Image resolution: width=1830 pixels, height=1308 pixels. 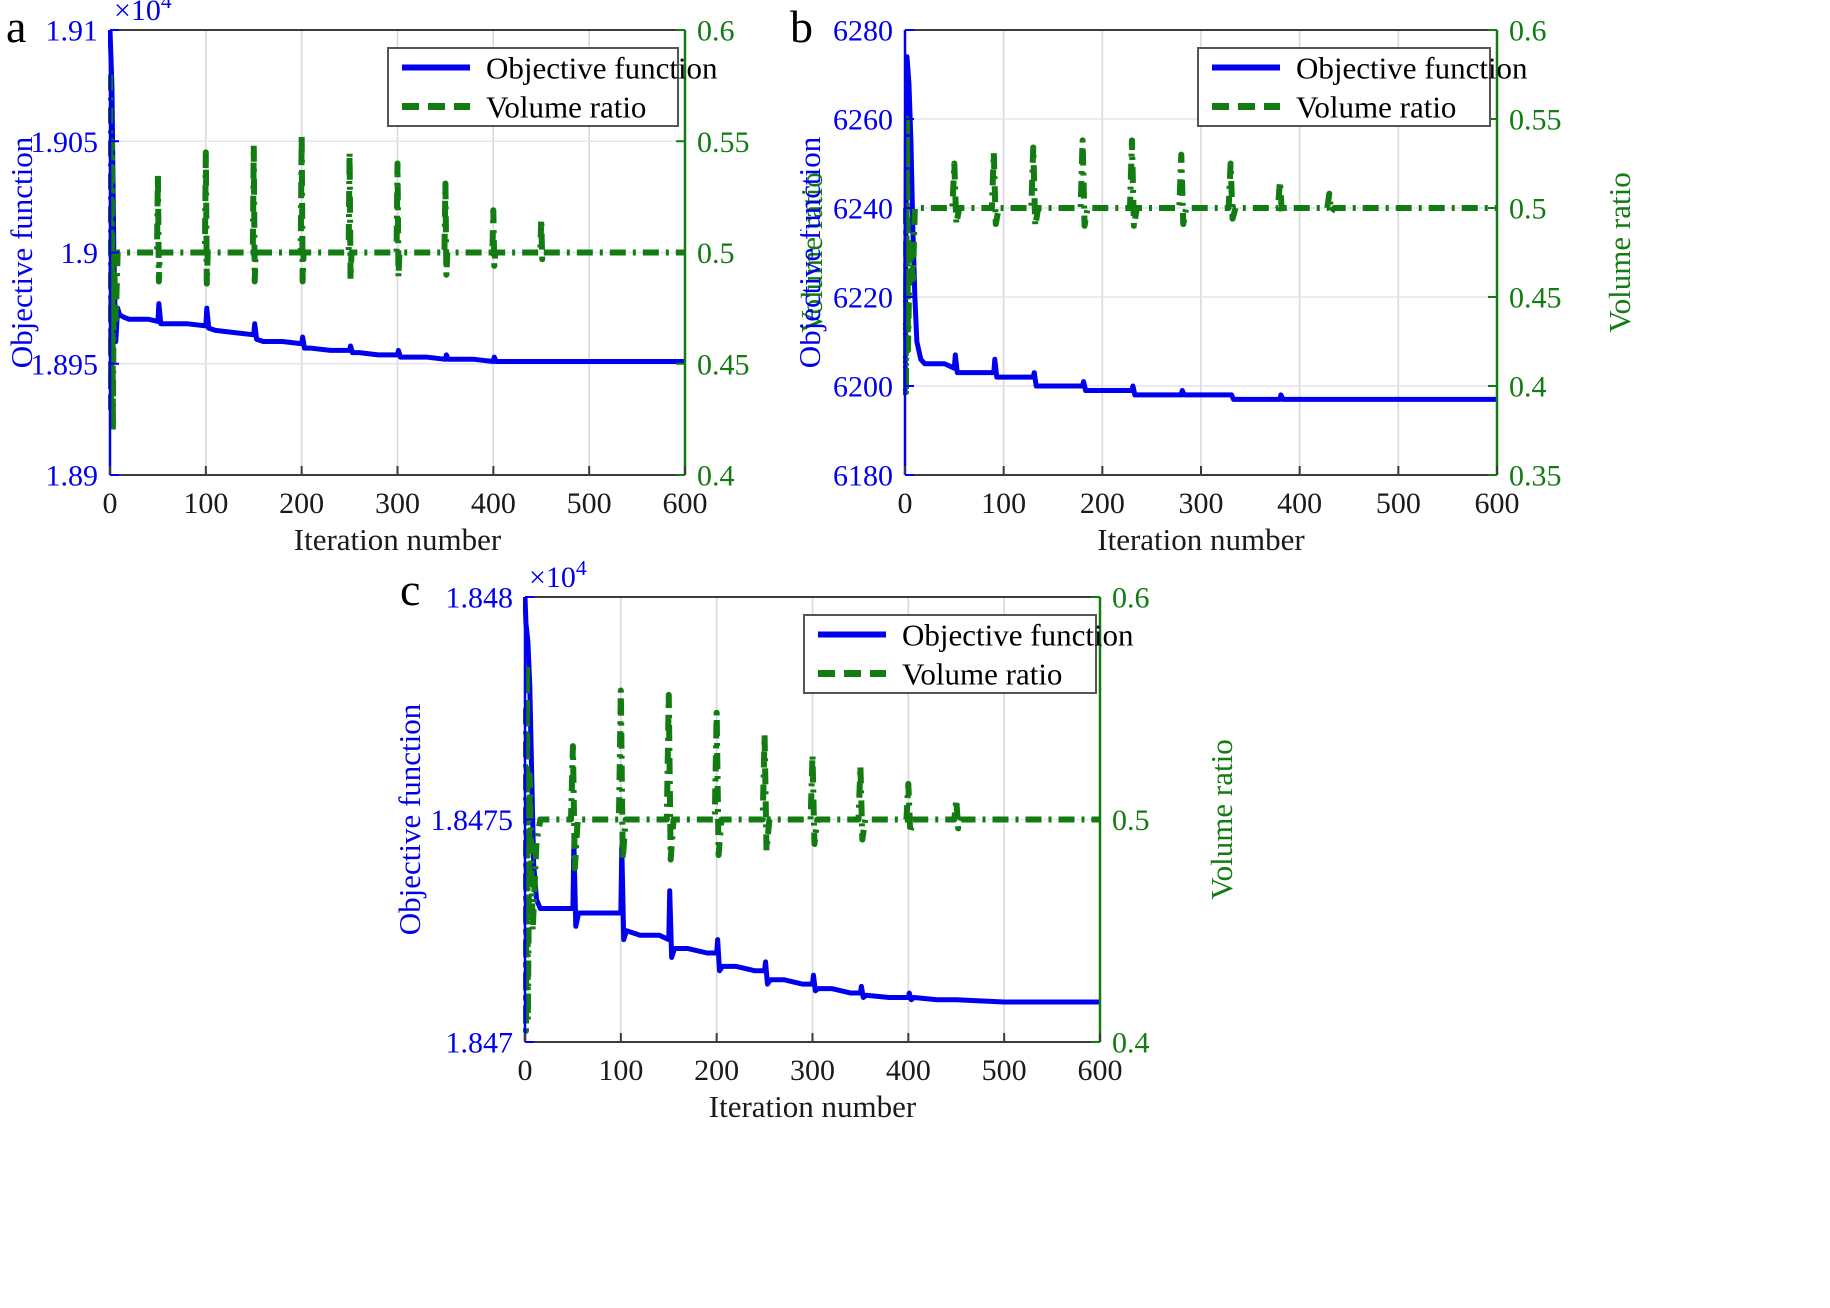 What do you see at coordinates (472, 820) in the screenshot?
I see `left-y-tick-label: 1.8475` at bounding box center [472, 820].